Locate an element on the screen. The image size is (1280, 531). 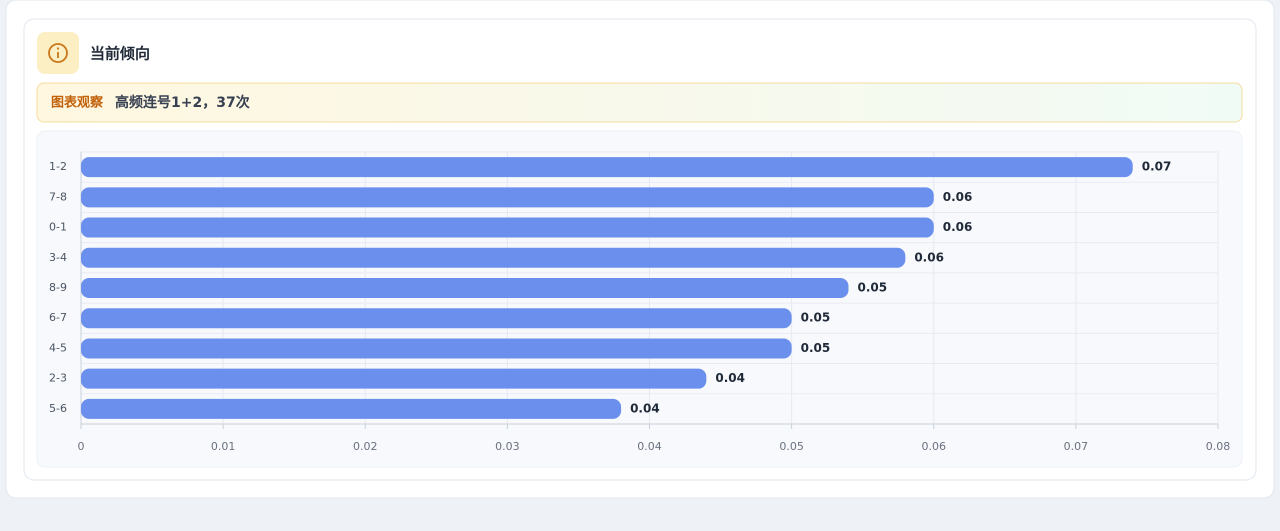
x-tick-label: 0.06 is located at coordinates (934, 446).